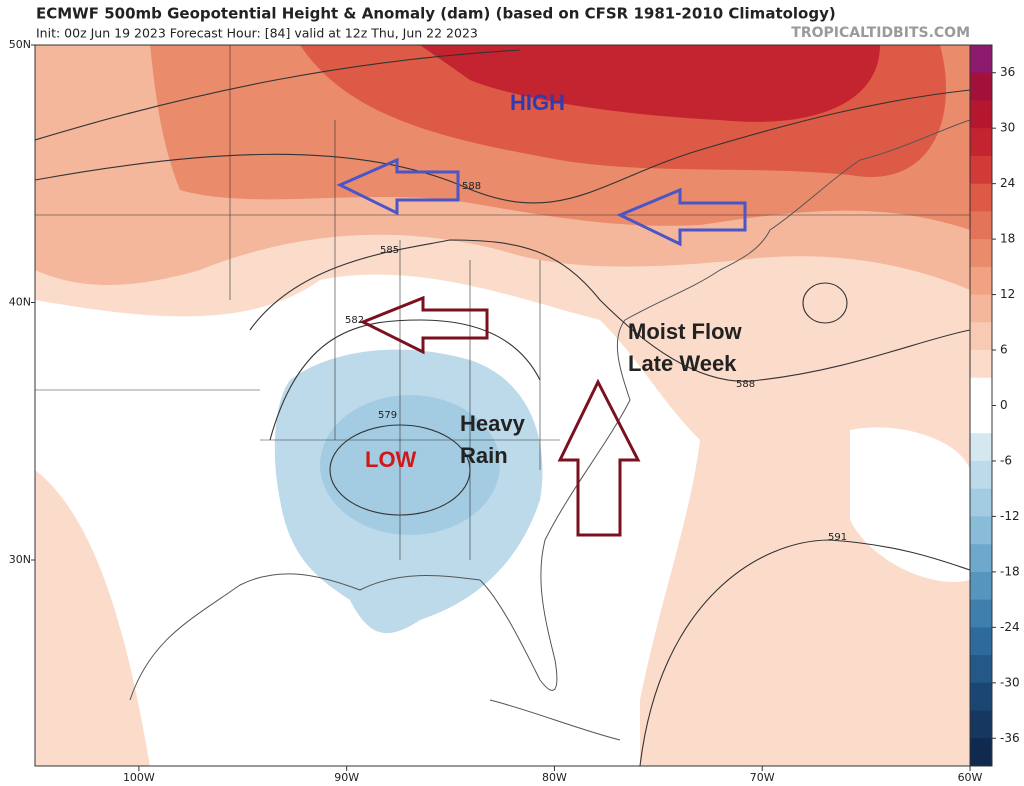 The height and width of the screenshot is (786, 1024). Describe the element at coordinates (1007, 72) in the screenshot. I see `colorbar-tick-label: 36` at that location.